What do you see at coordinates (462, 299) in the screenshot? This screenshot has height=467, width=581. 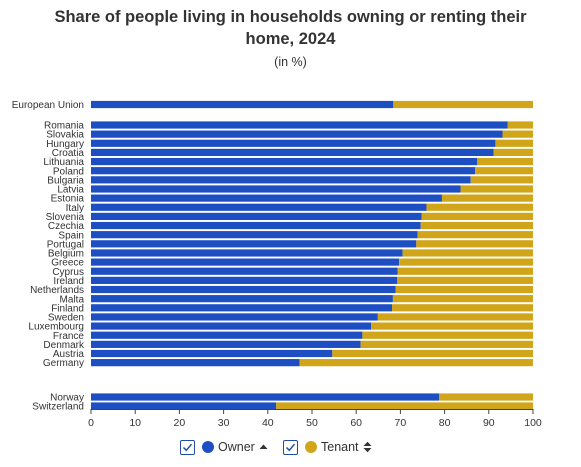 I see `bar-tenant-malta` at bounding box center [462, 299].